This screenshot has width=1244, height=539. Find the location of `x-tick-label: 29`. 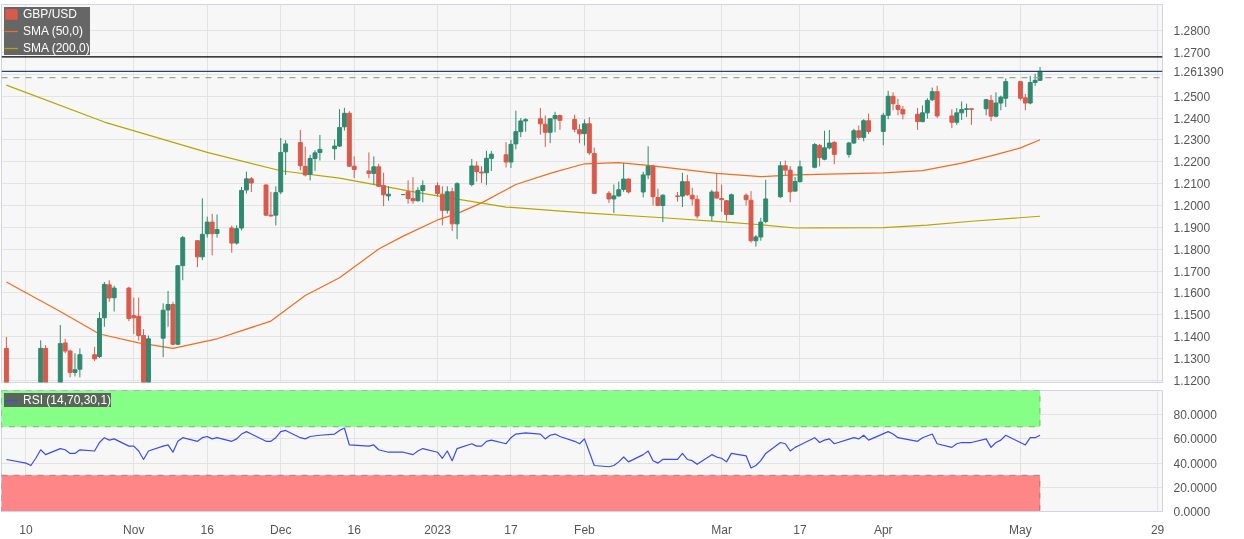

x-tick-label: 29 is located at coordinates (1157, 529).